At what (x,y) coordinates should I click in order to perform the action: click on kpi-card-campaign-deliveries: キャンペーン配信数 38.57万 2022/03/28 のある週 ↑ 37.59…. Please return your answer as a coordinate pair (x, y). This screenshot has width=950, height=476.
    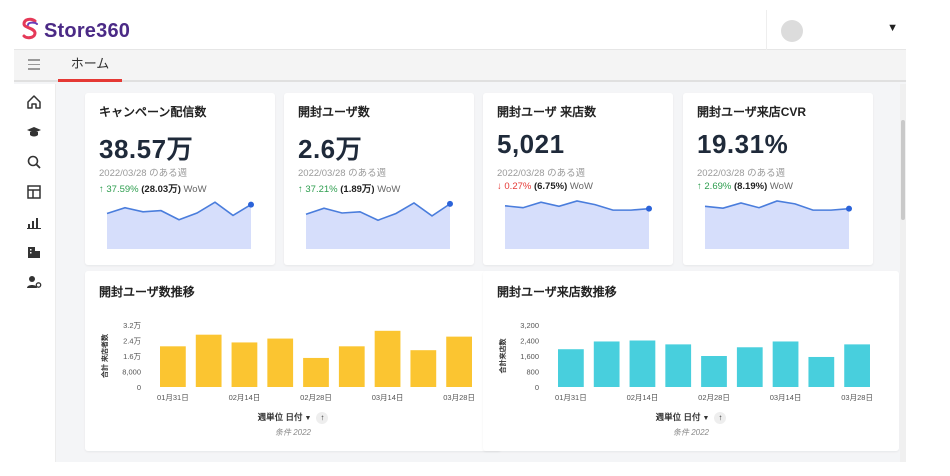
    Looking at the image, I should click on (180, 179).